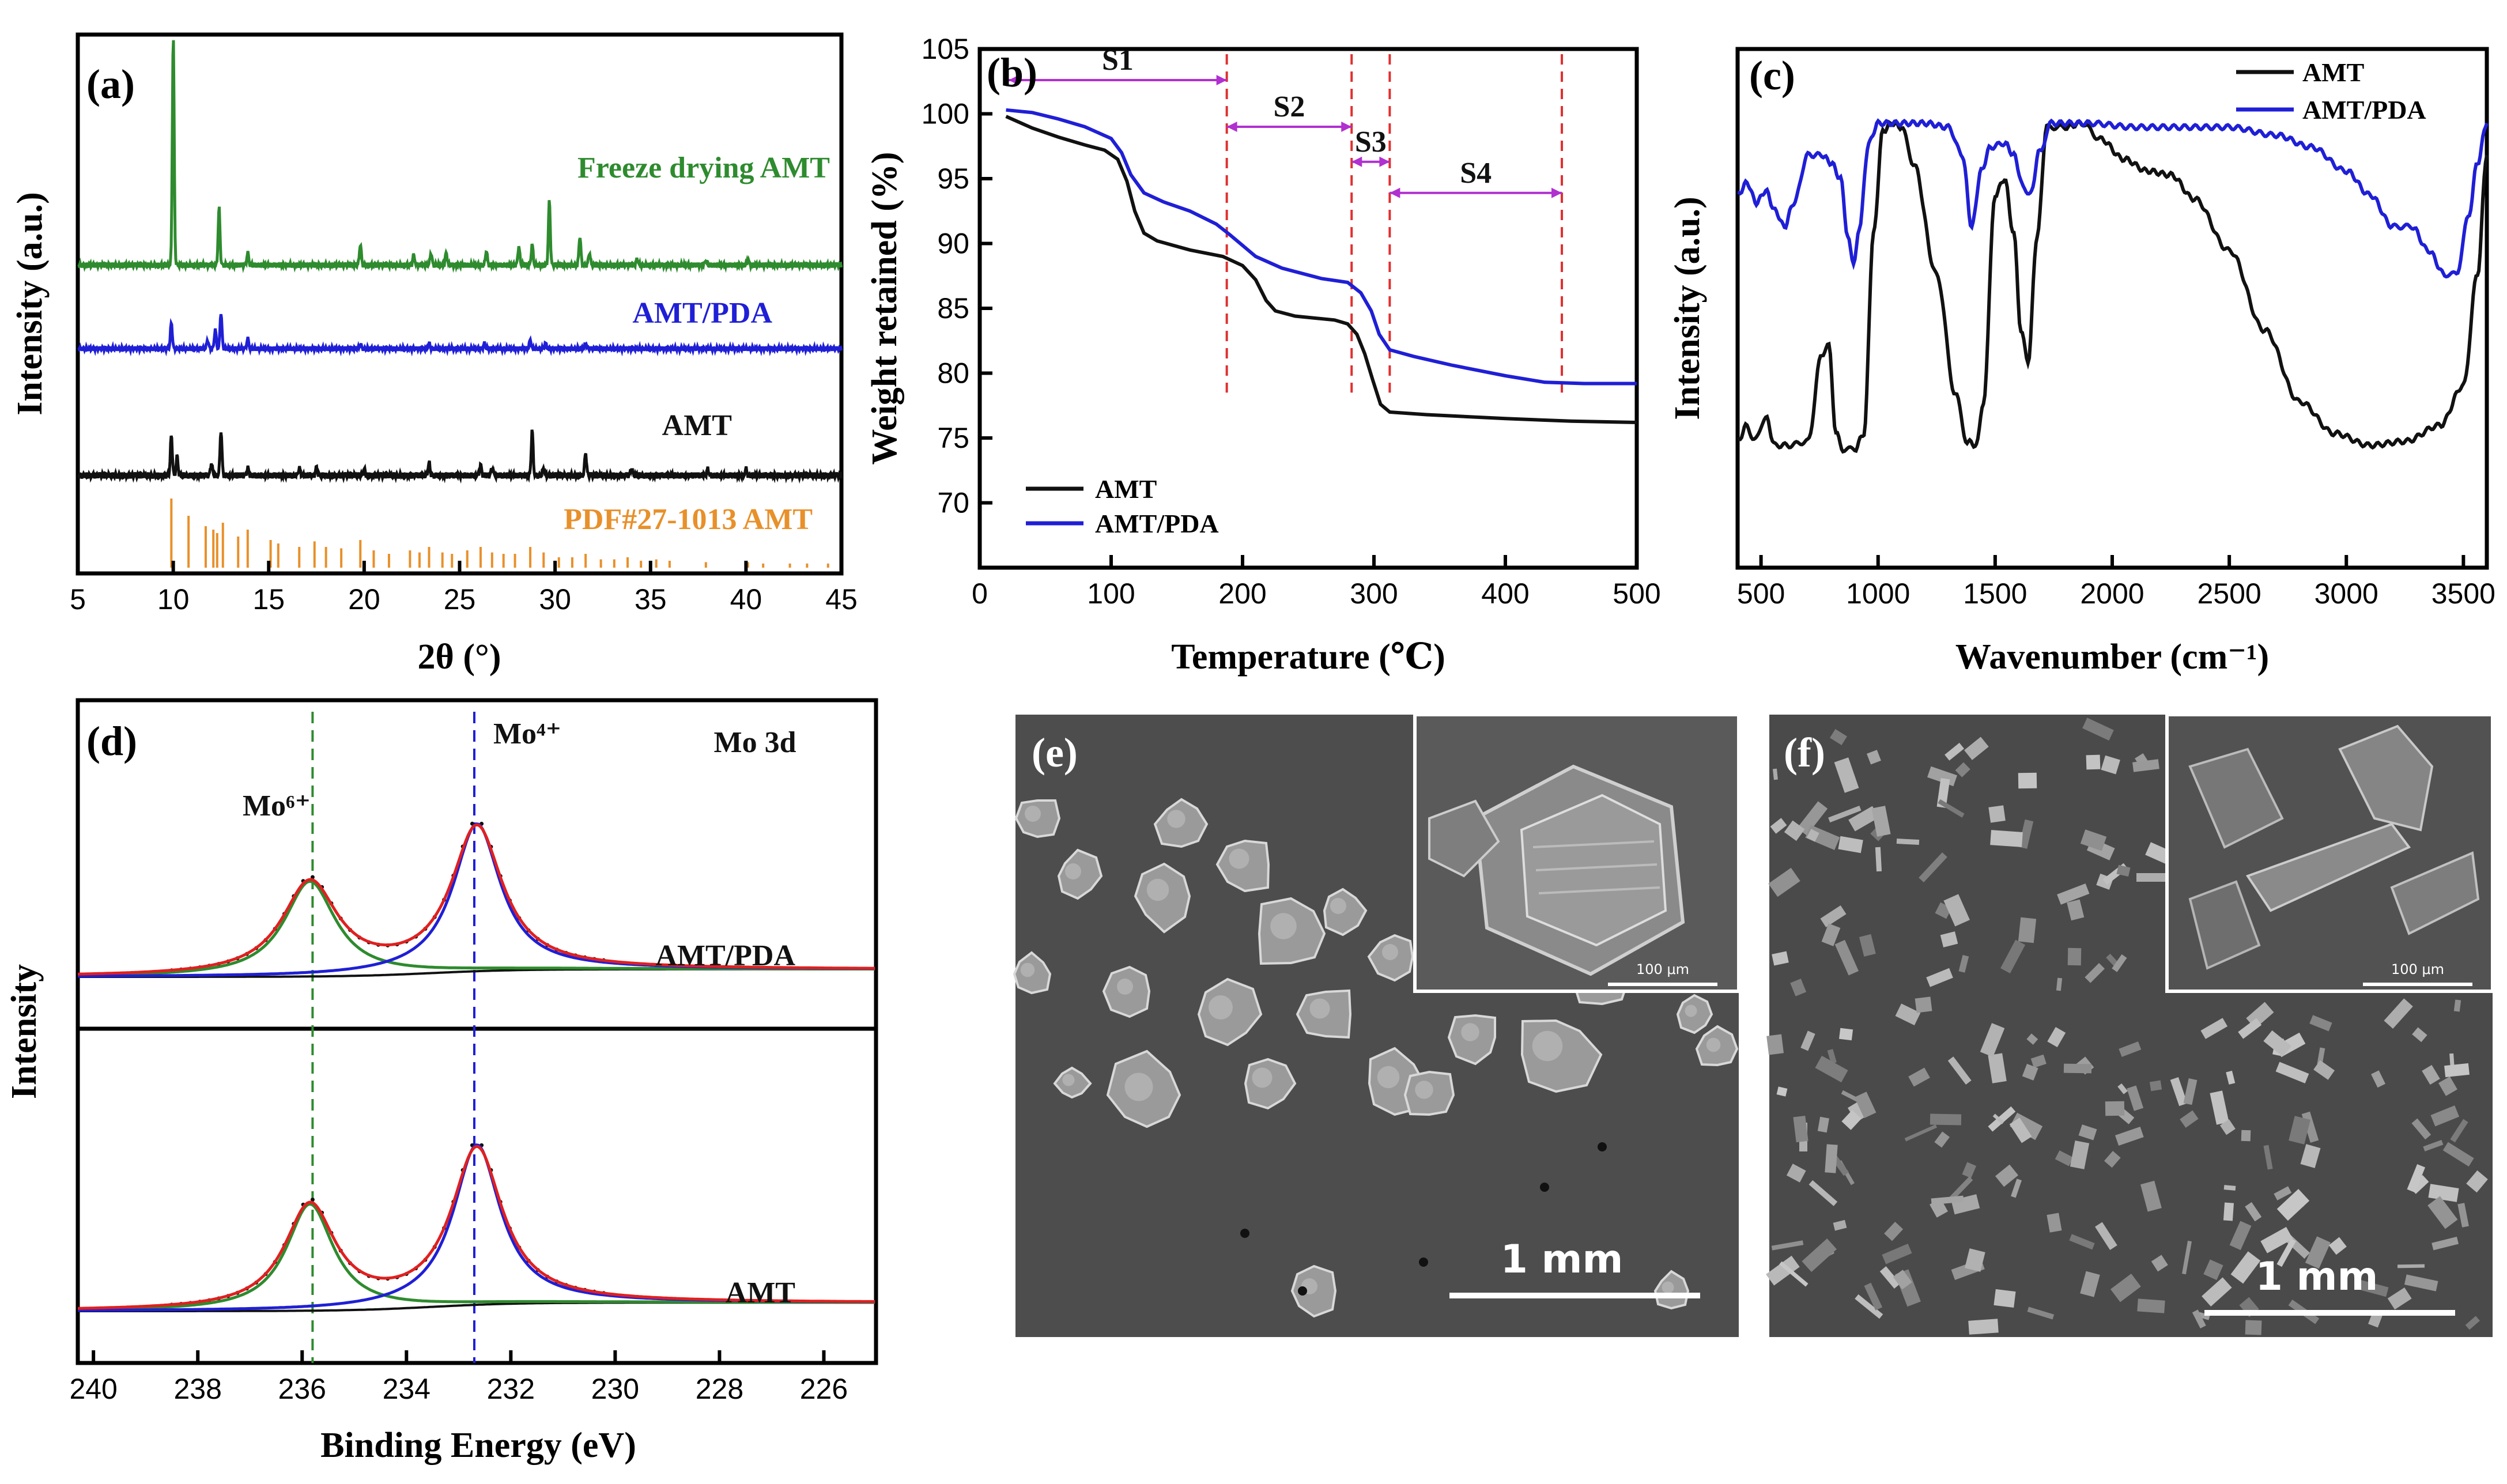 This screenshot has height=1484, width=2507. What do you see at coordinates (702, 313) in the screenshot?
I see `annotation-amt-pda: AMT/PDA` at bounding box center [702, 313].